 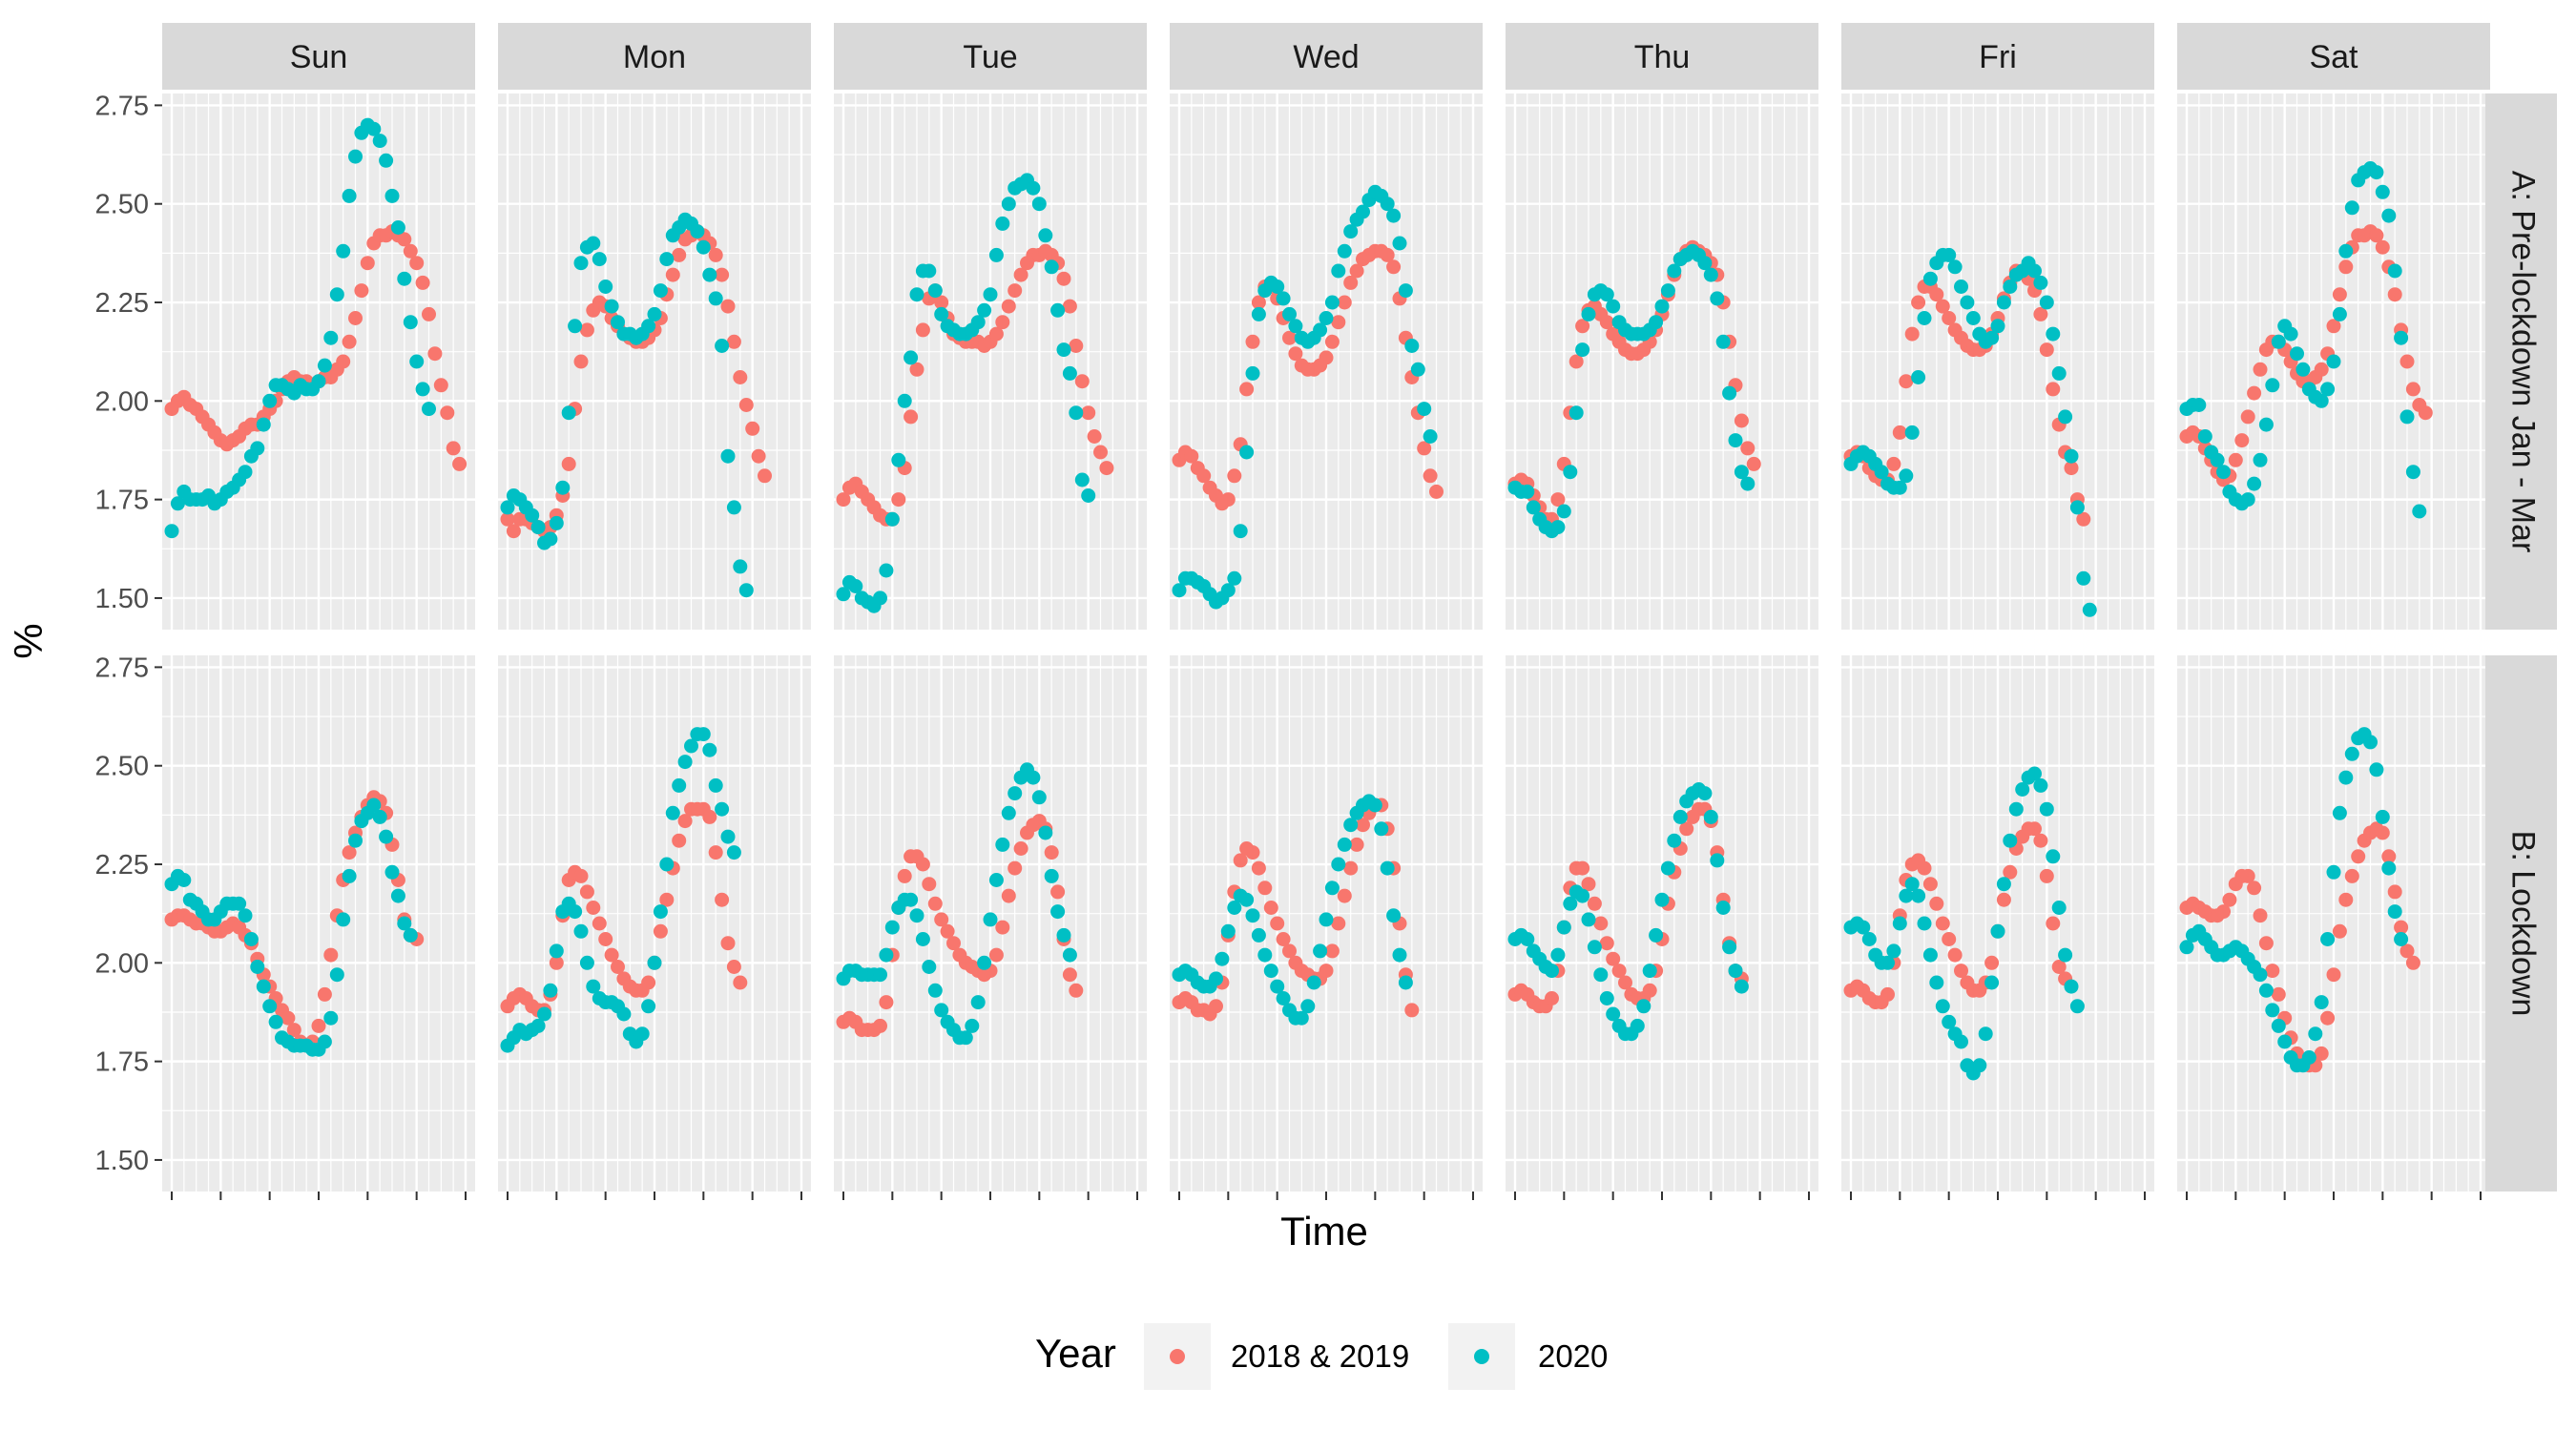 I want to click on legend-title: Year, so click(x=1075, y=1353).